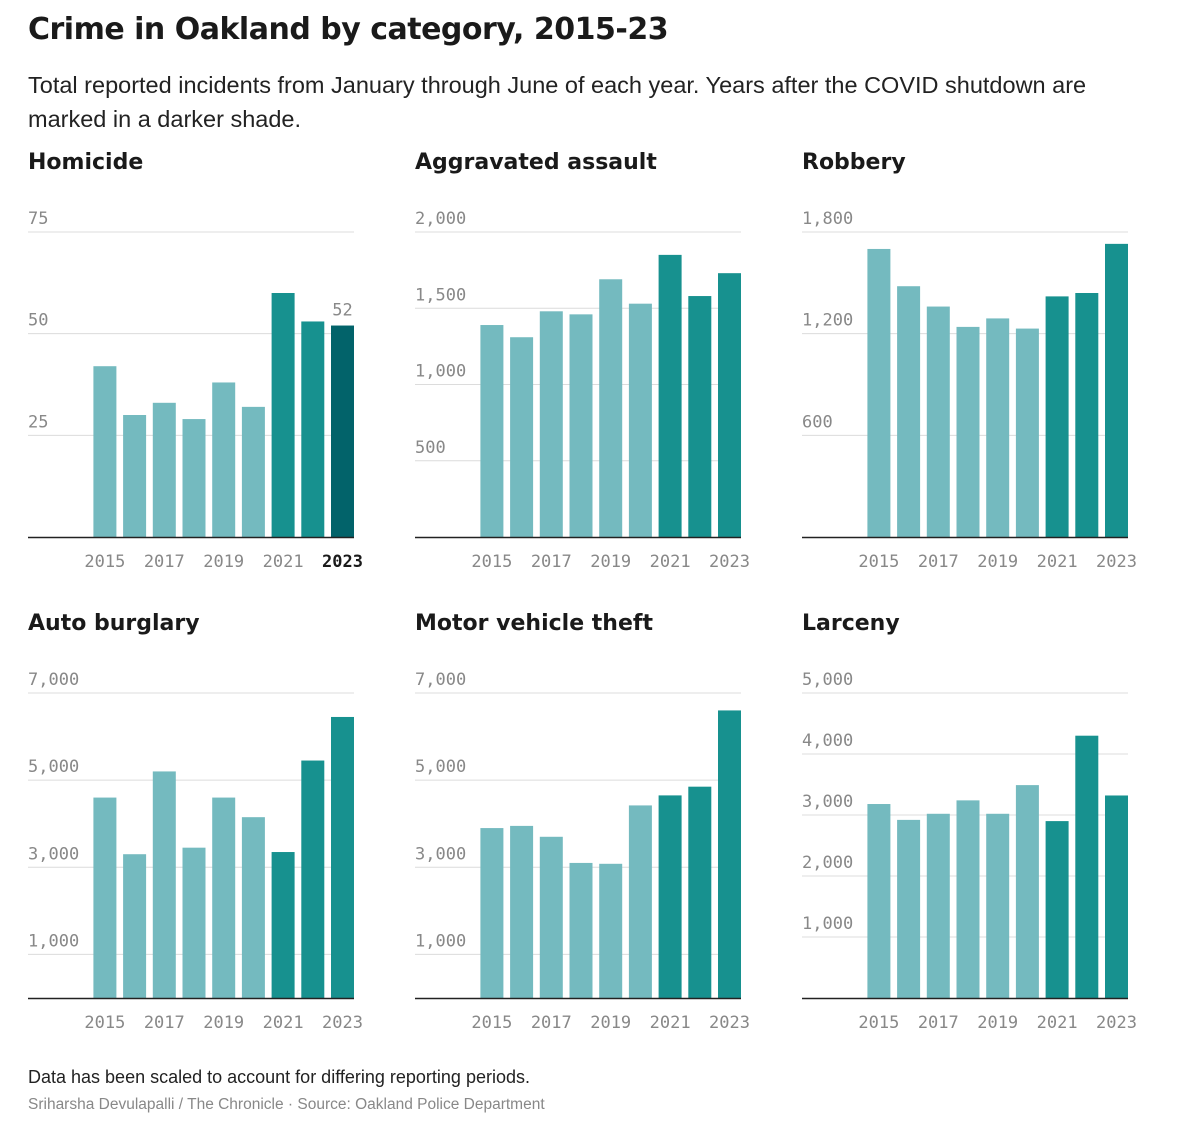 The width and height of the screenshot is (1200, 1125). What do you see at coordinates (440, 219) in the screenshot?
I see `y-tick-label: 2,000` at bounding box center [440, 219].